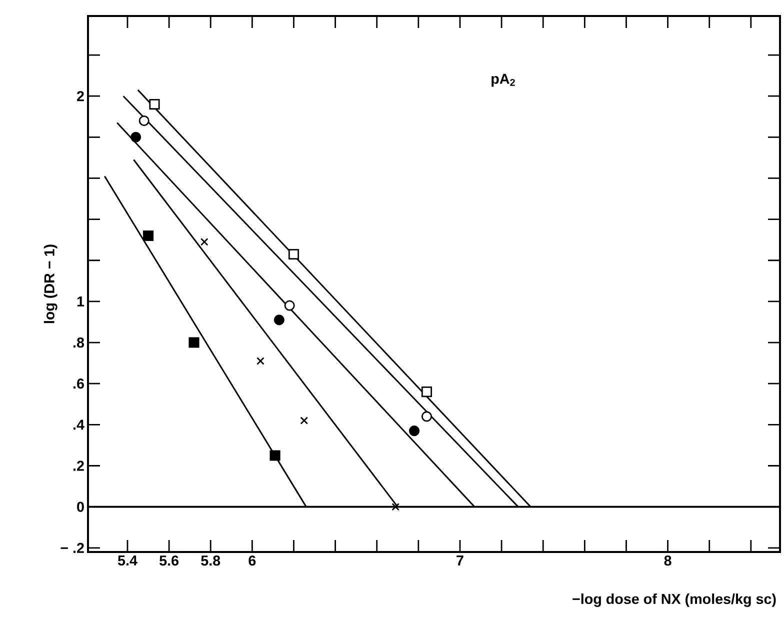 Image resolution: width=784 pixels, height=633 pixels. Describe the element at coordinates (668, 561) in the screenshot. I see `x-tick-label: 8` at that location.